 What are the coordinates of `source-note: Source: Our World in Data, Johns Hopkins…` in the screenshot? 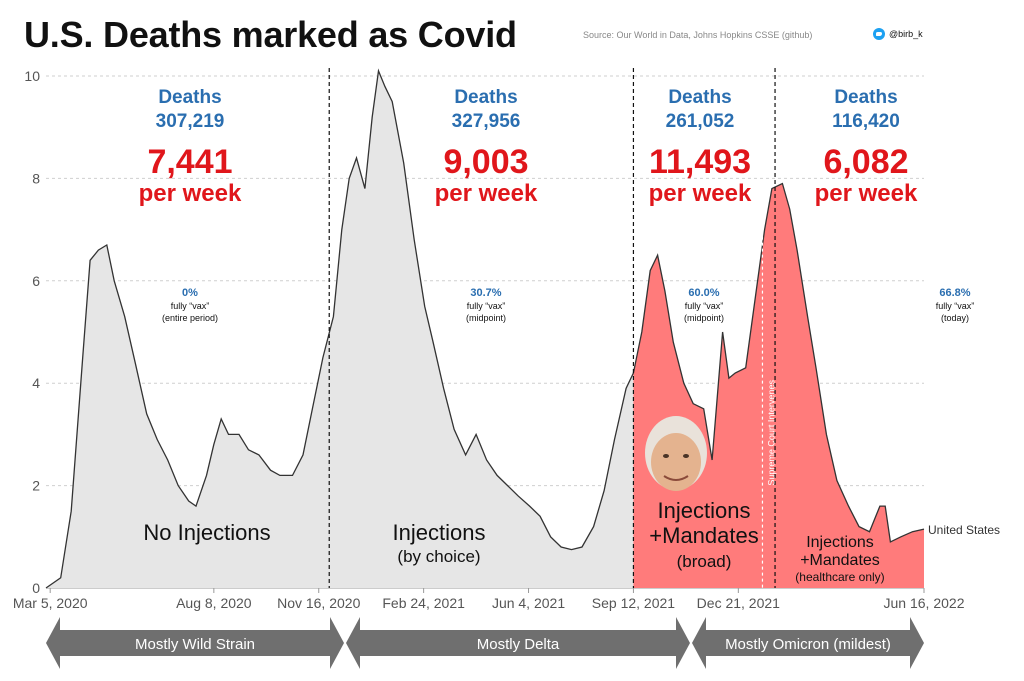 It's located at (698, 35).